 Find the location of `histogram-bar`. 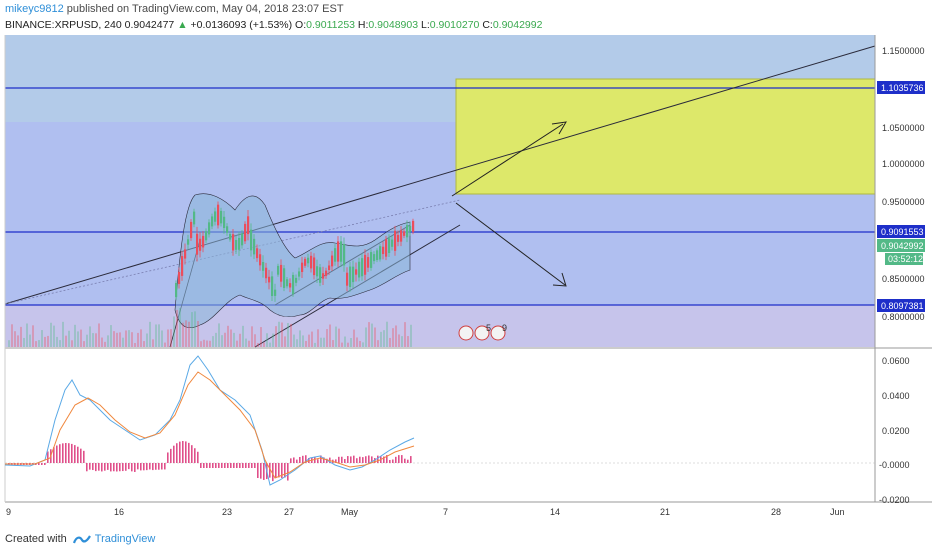

histogram-bar is located at coordinates (198, 457).